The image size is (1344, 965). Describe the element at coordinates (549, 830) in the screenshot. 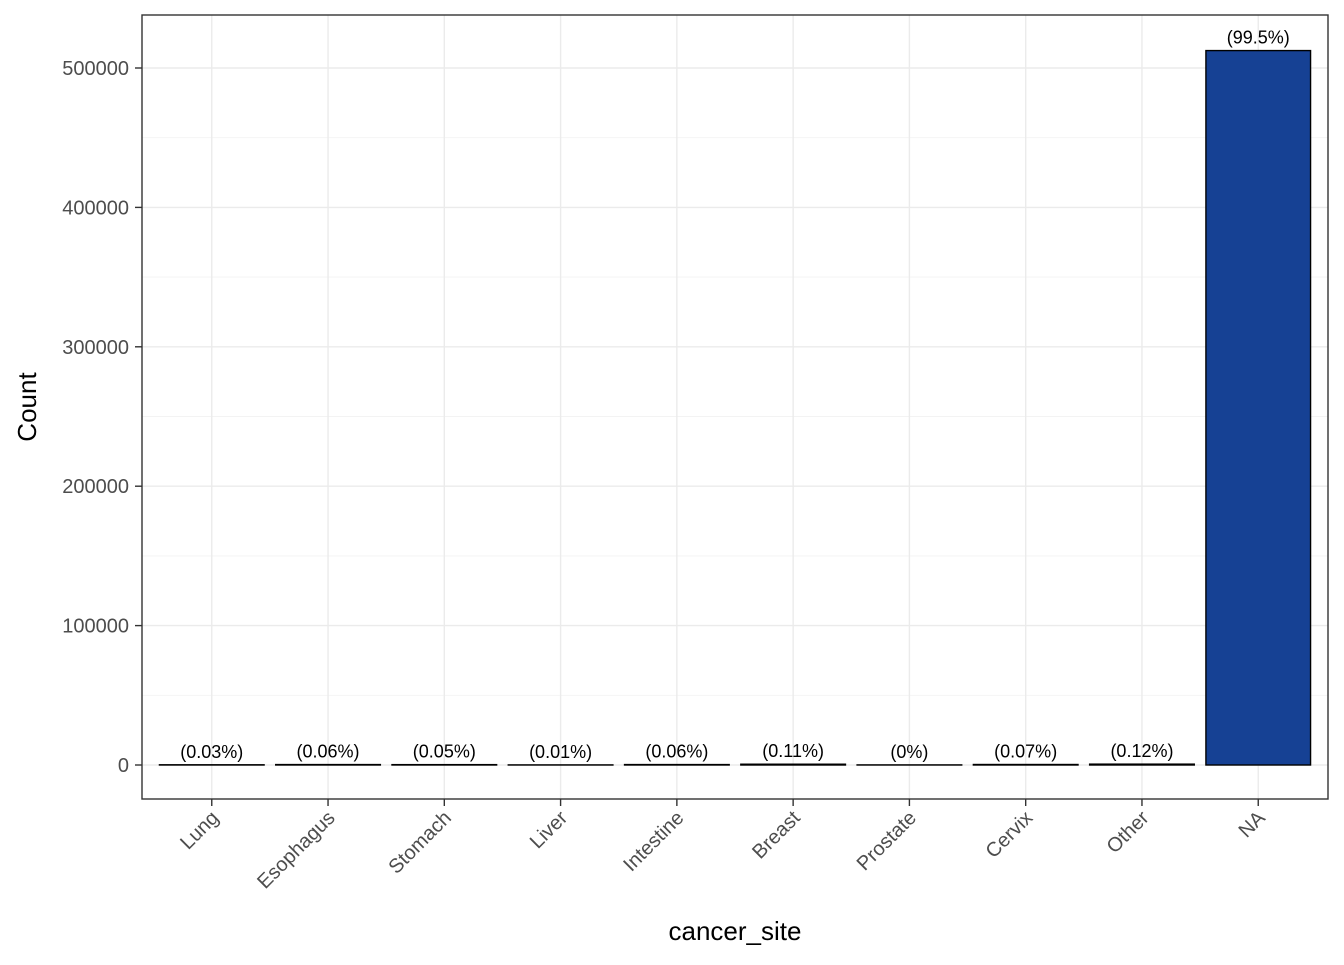

I see `x-tick-label: Liver` at that location.